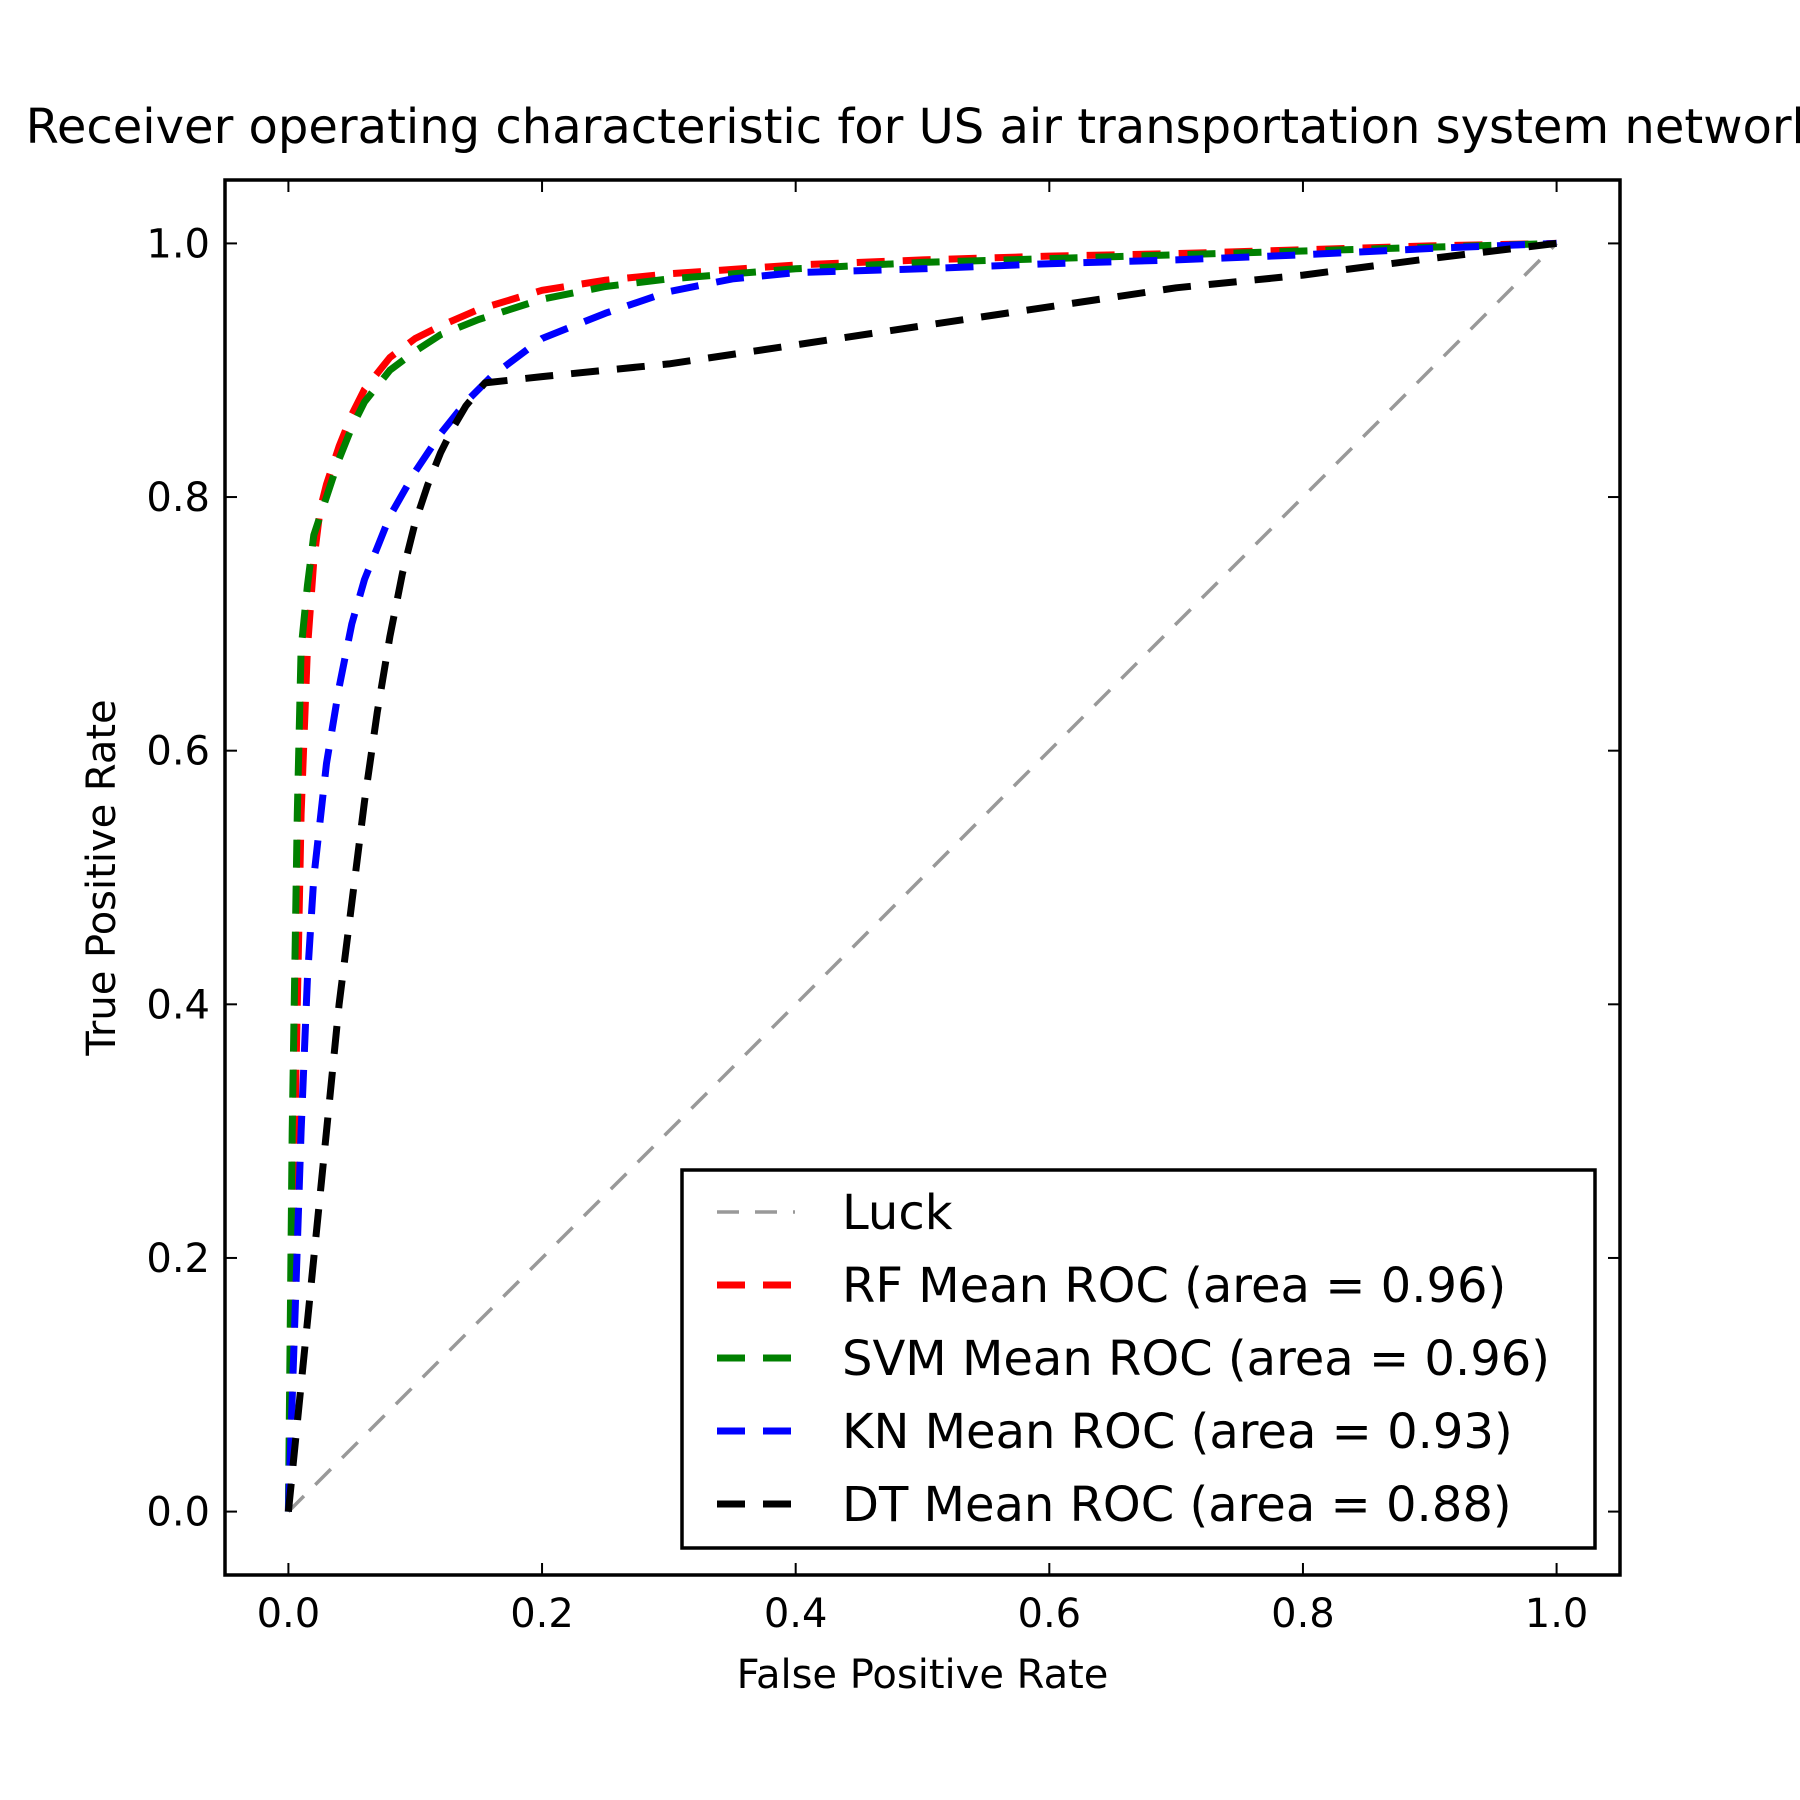 The width and height of the screenshot is (1800, 1800). Describe the element at coordinates (178, 752) in the screenshot. I see `y-tick-label: 0.6` at that location.